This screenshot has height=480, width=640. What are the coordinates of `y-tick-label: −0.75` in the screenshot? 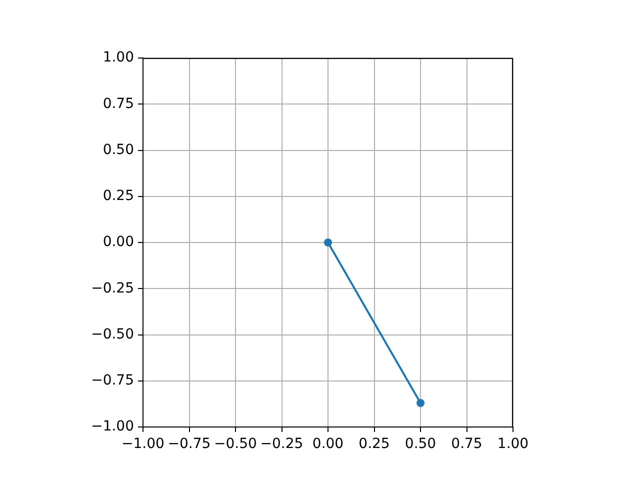 It's located at (112, 380).